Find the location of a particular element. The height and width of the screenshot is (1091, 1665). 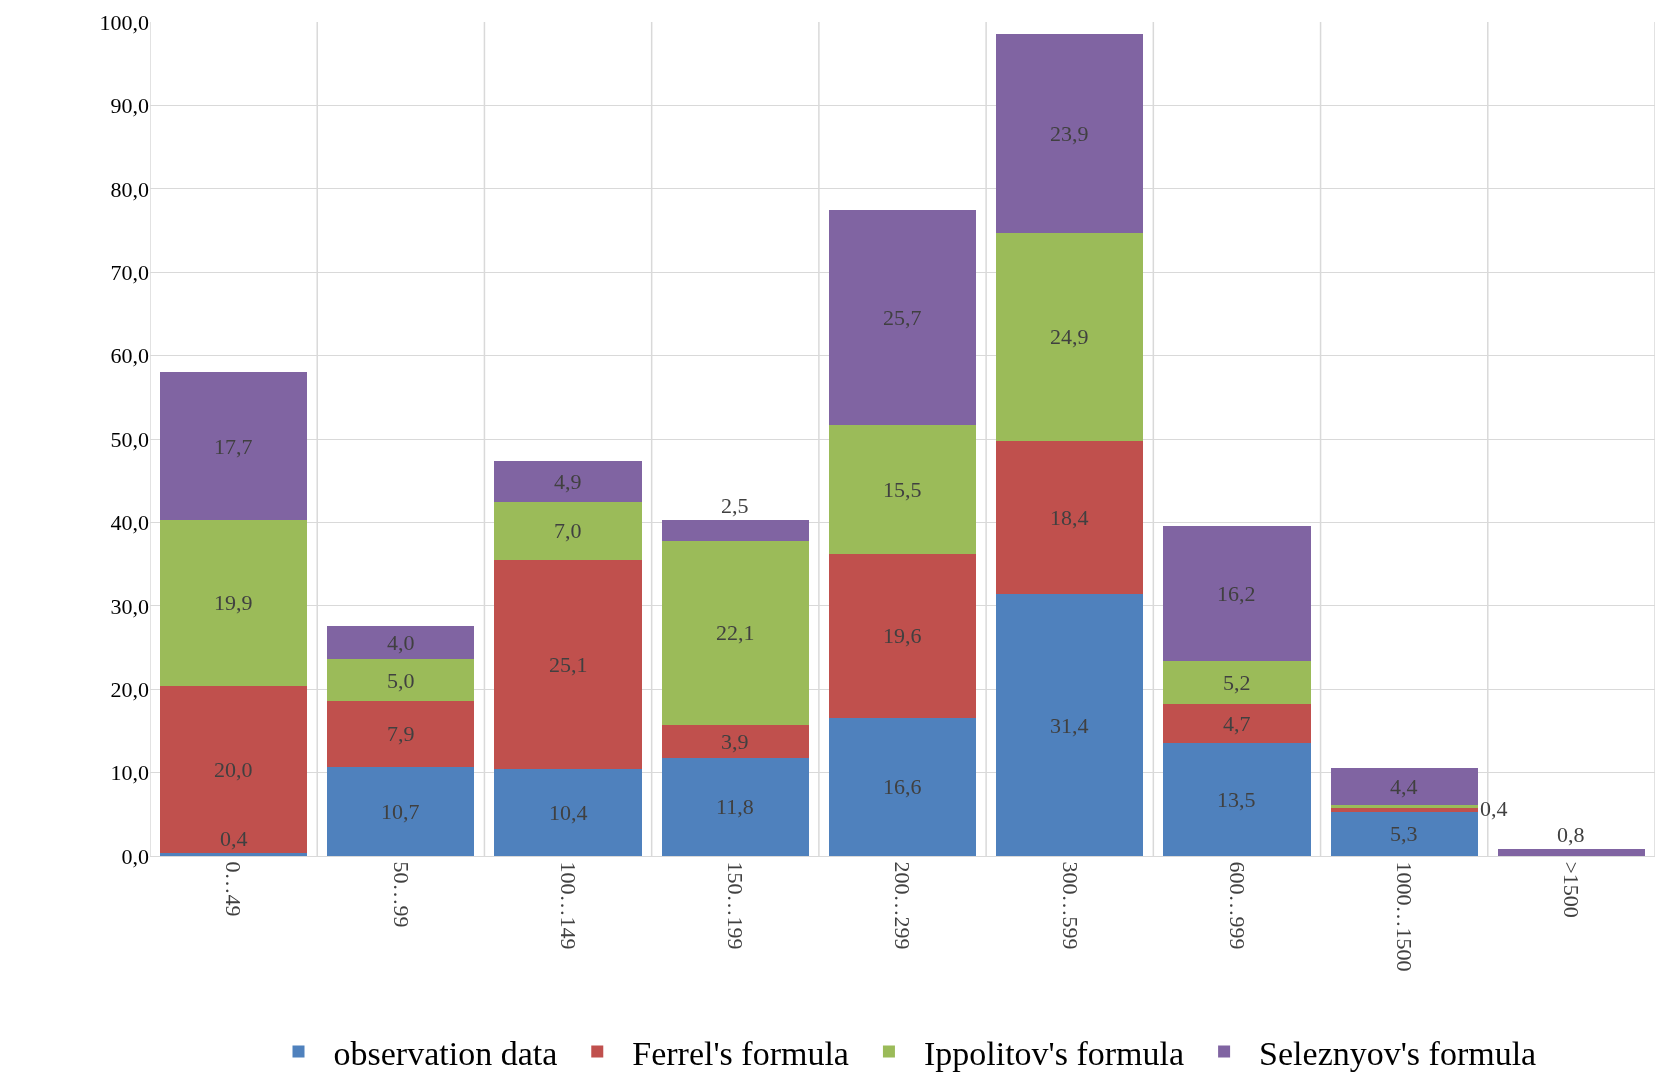

x-tick-label: 100…149 is located at coordinates (568, 905).